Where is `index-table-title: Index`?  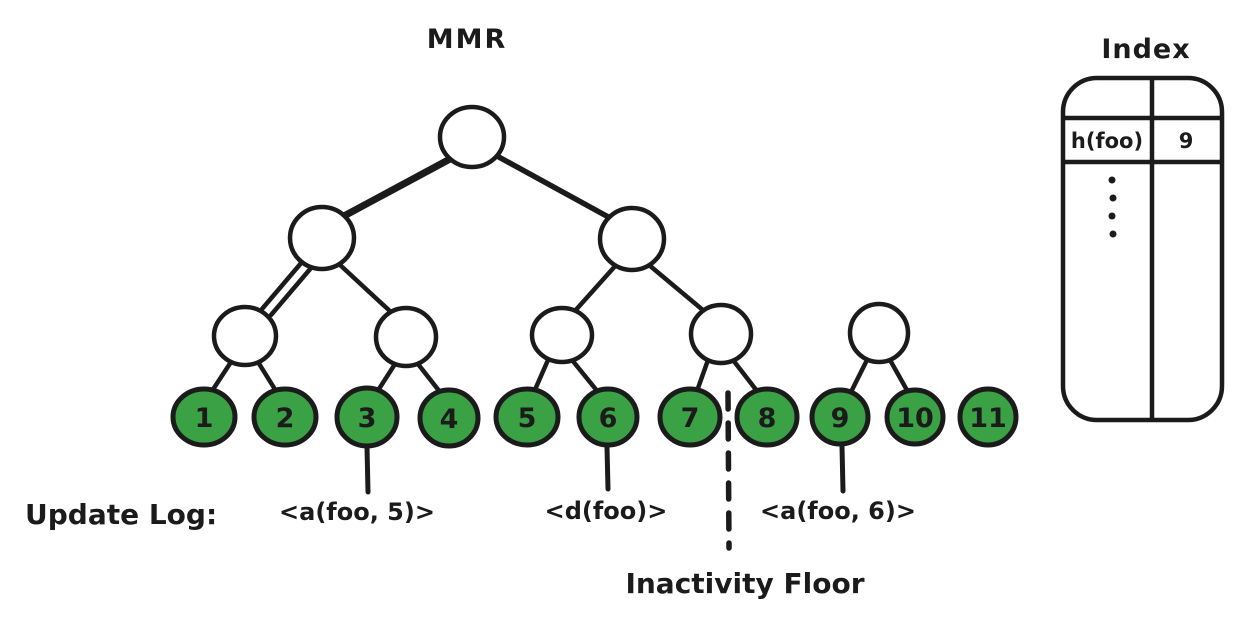 index-table-title: Index is located at coordinates (1145, 49).